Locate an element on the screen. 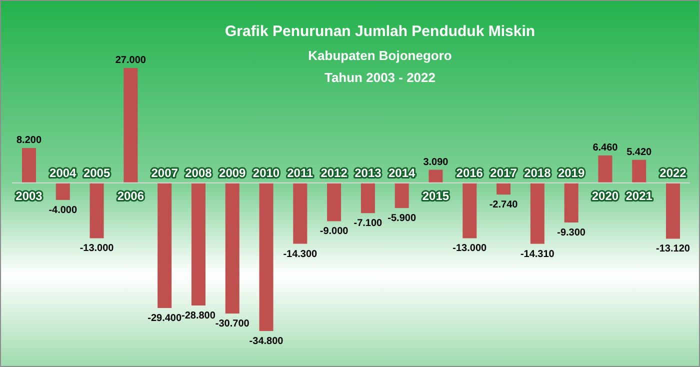  x-tick-label: 2008 is located at coordinates (198, 173).